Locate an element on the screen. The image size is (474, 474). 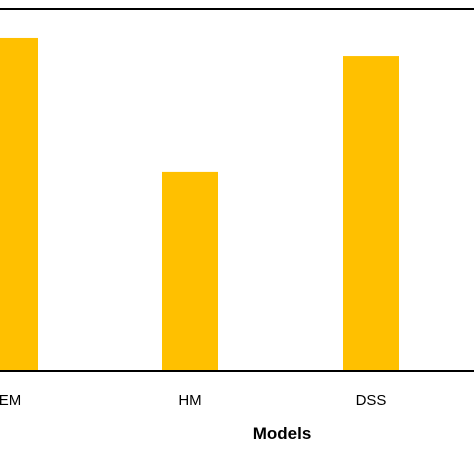
bar-dss is located at coordinates (371, 214).